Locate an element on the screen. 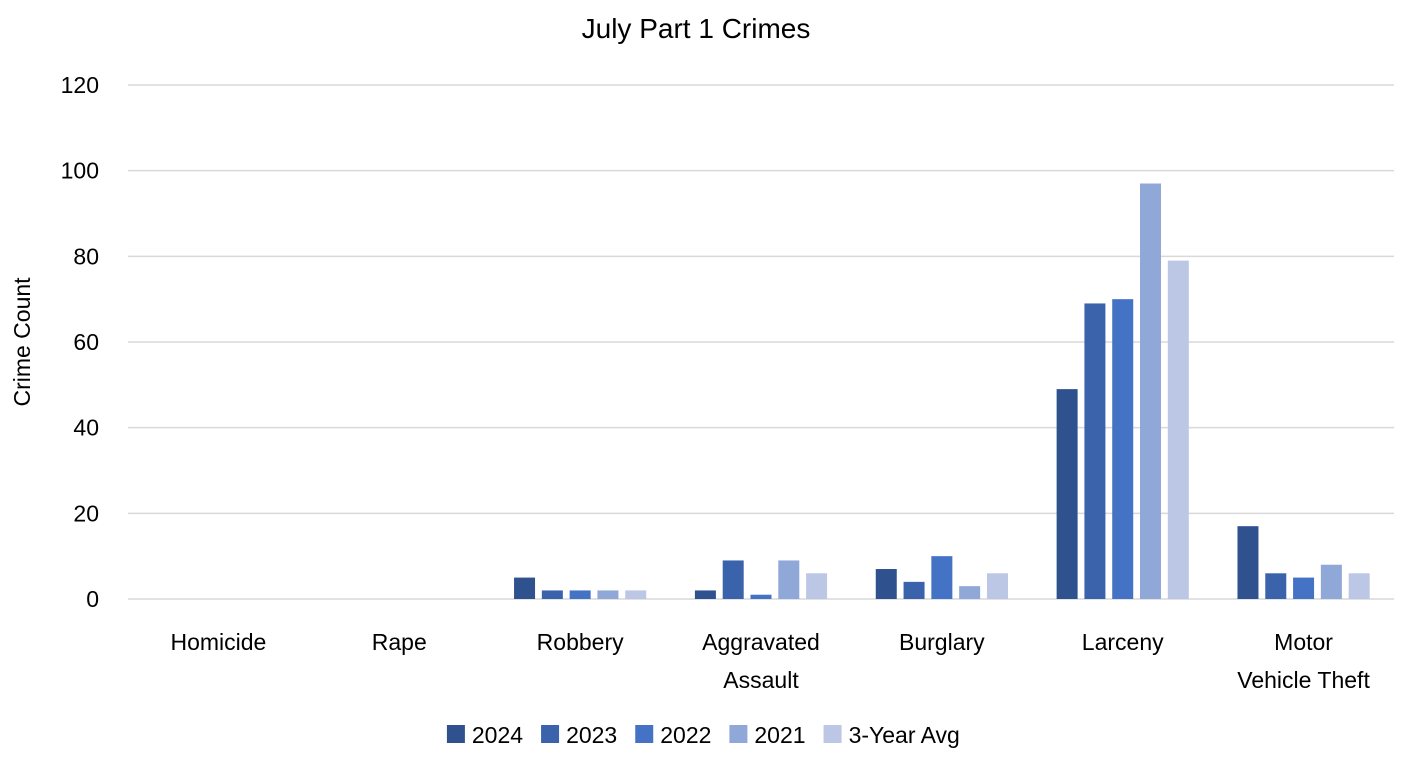 This screenshot has width=1408, height=758. y-tick-label: 60 is located at coordinates (86, 342).